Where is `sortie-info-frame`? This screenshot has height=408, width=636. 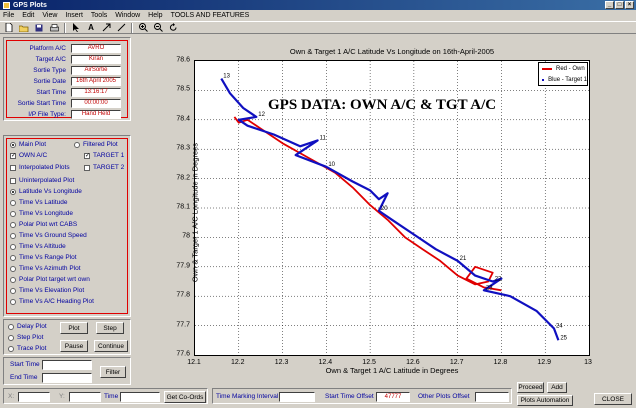 sortie-info-frame is located at coordinates (67, 79).